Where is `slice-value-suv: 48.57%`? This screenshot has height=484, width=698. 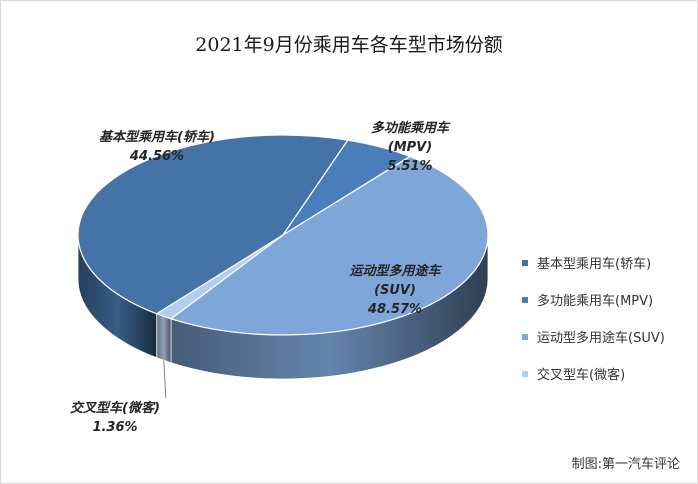 slice-value-suv: 48.57% is located at coordinates (395, 309).